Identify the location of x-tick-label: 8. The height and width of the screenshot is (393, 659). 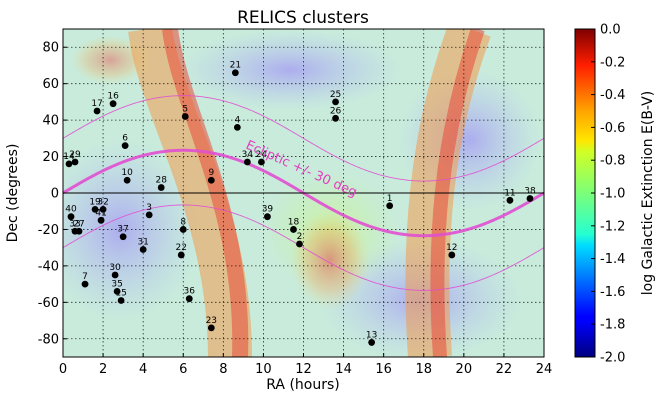
(223, 369).